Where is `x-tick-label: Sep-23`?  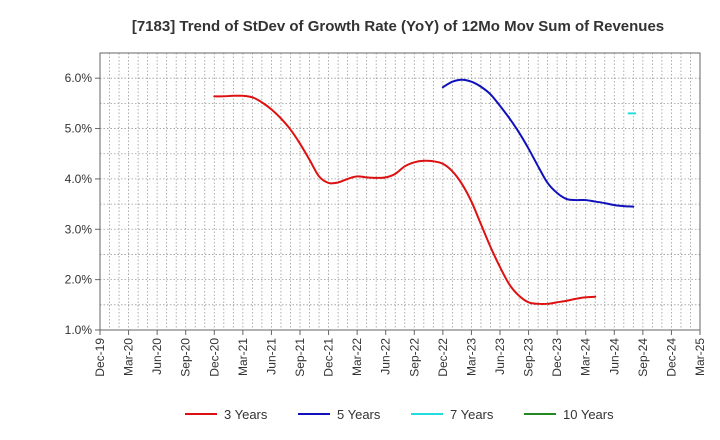
x-tick-label: Sep-23 is located at coordinates (529, 357).